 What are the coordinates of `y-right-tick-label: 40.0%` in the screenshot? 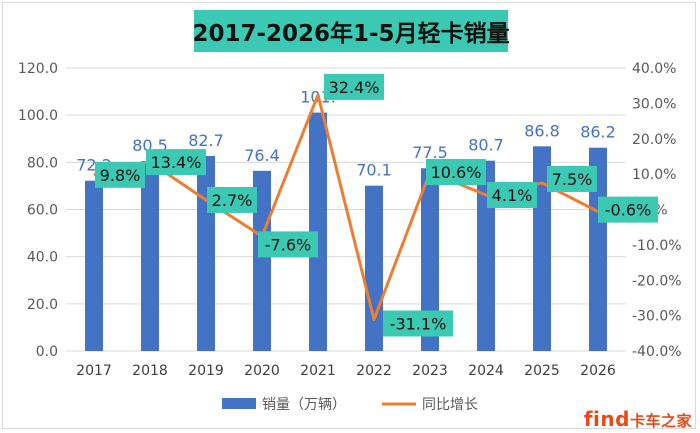 It's located at (654, 69).